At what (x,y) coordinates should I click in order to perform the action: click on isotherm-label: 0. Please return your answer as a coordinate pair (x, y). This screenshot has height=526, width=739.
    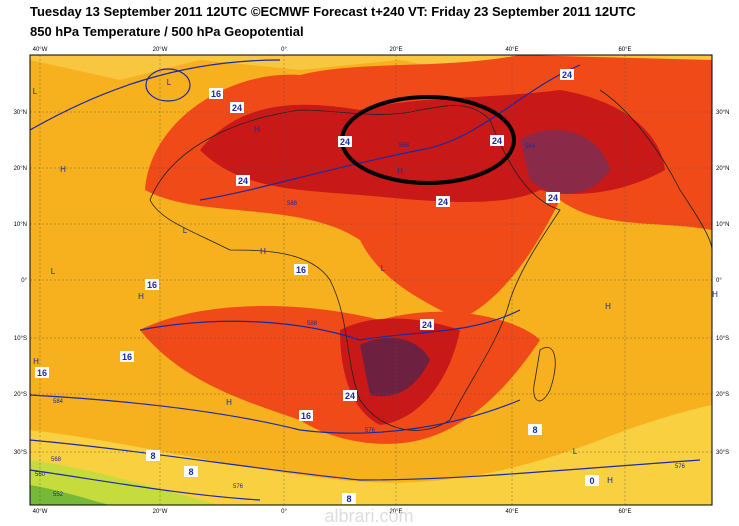
    Looking at the image, I should click on (591, 481).